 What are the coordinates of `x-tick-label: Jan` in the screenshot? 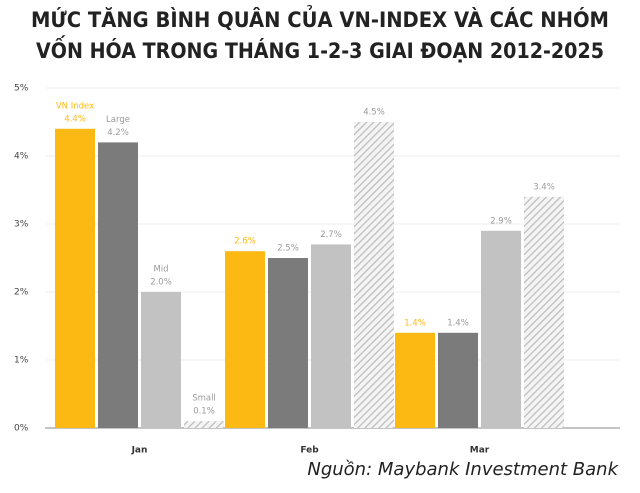 It's located at (139, 451).